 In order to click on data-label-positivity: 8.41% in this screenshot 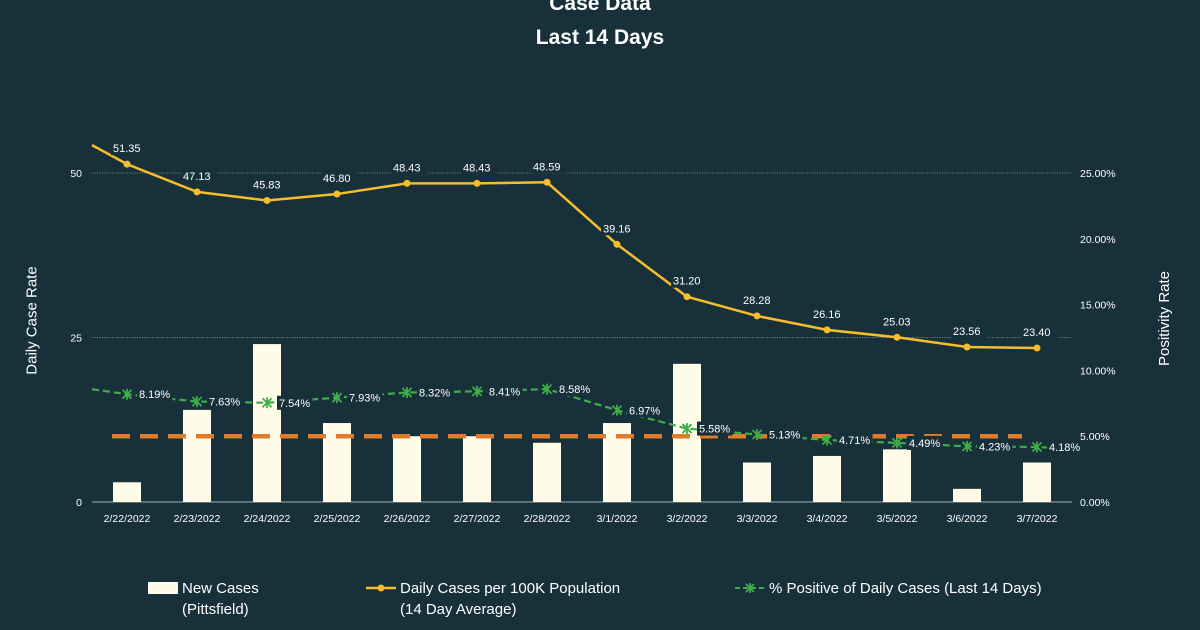, I will do `click(504, 392)`.